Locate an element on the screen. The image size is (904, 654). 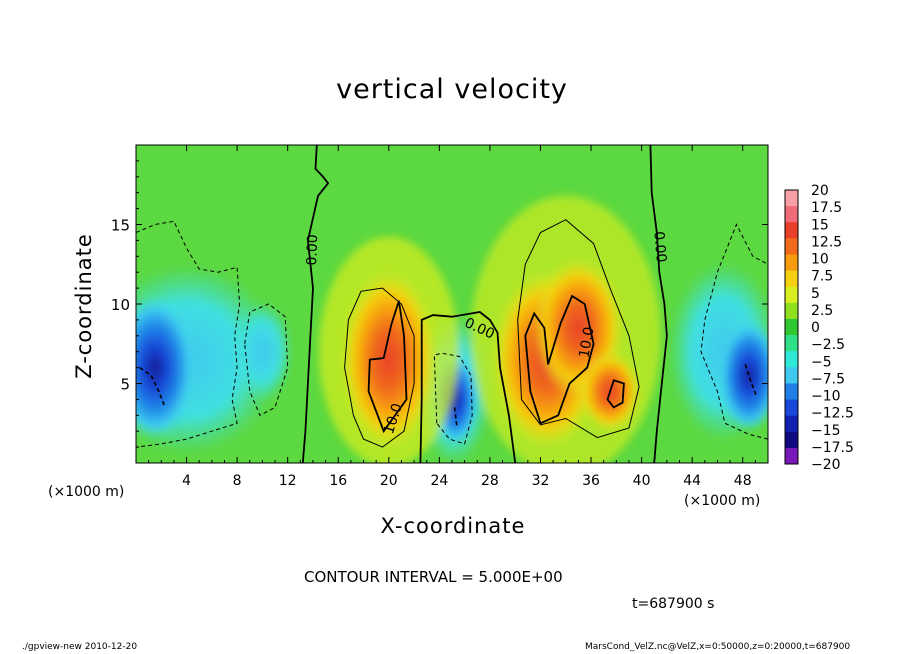
x-tick-label: 24 is located at coordinates (439, 481).